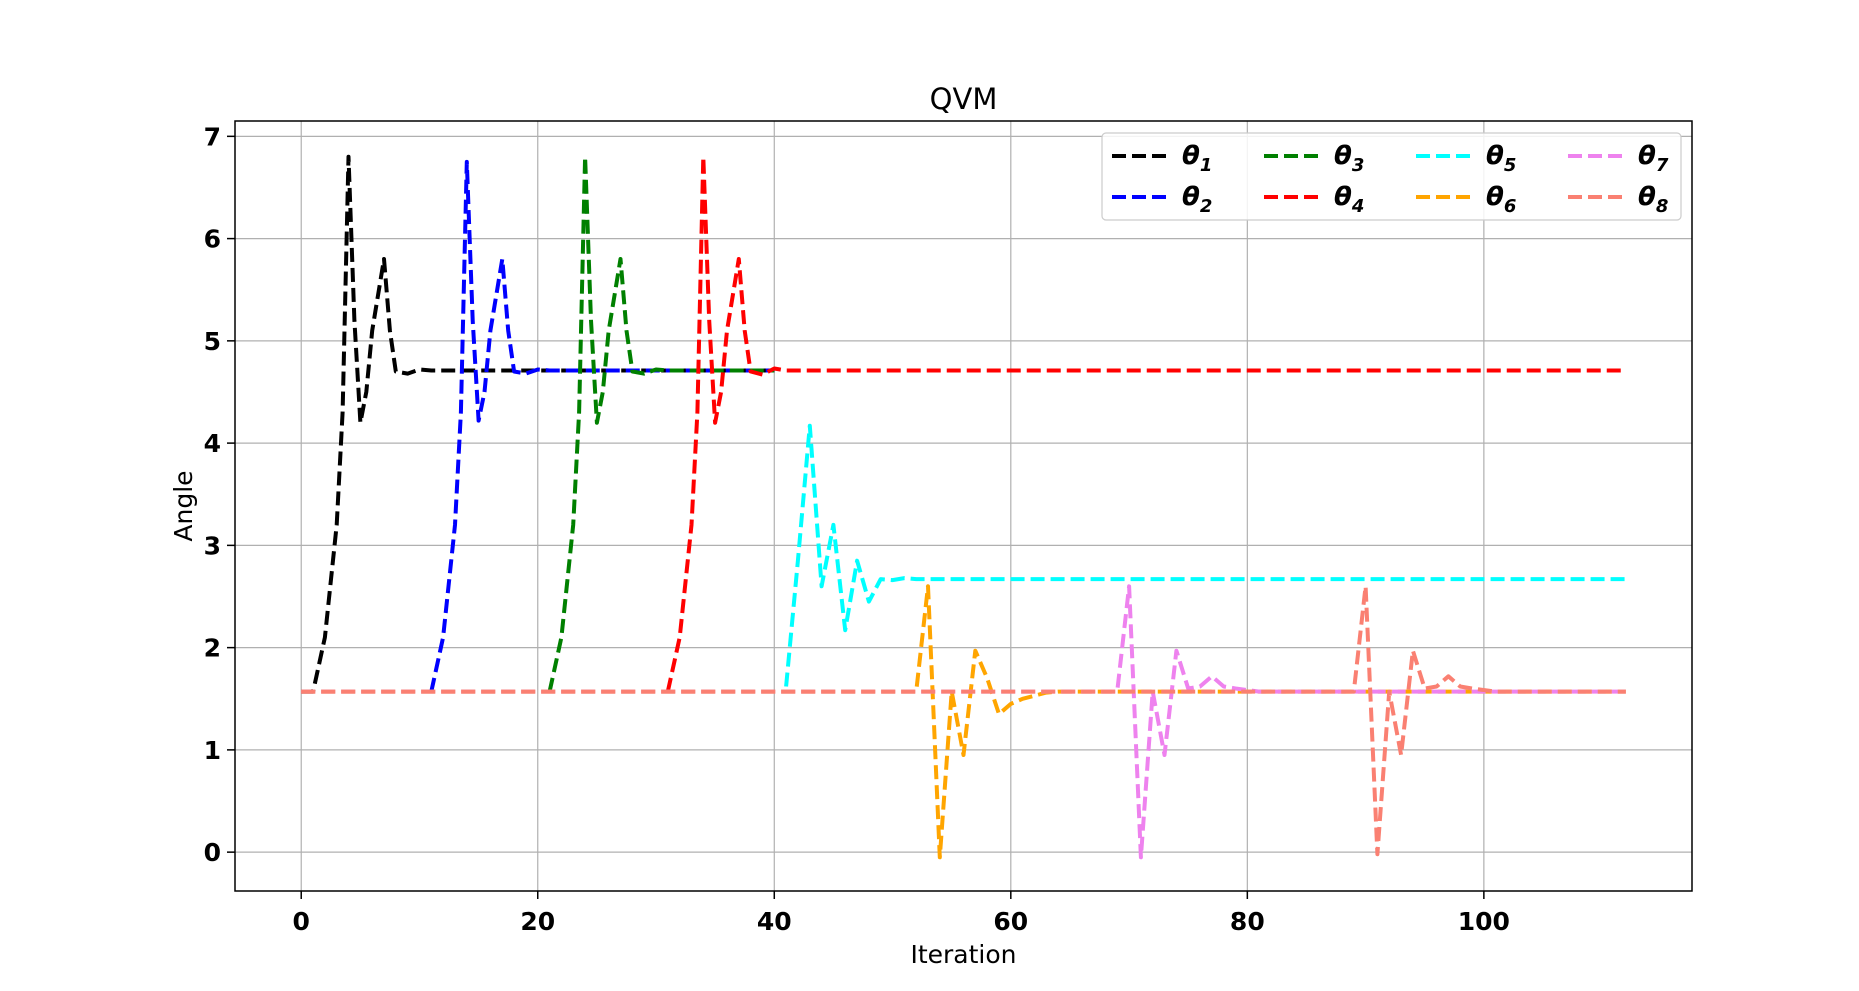  Describe the element at coordinates (212, 750) in the screenshot. I see `y-tick-label: 1` at that location.